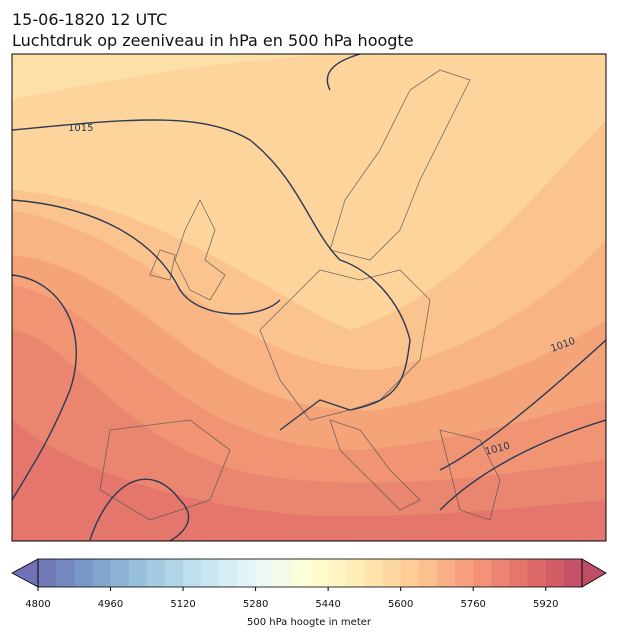  What do you see at coordinates (255, 604) in the screenshot?
I see `colorbar-tick-label: 5280` at bounding box center [255, 604].